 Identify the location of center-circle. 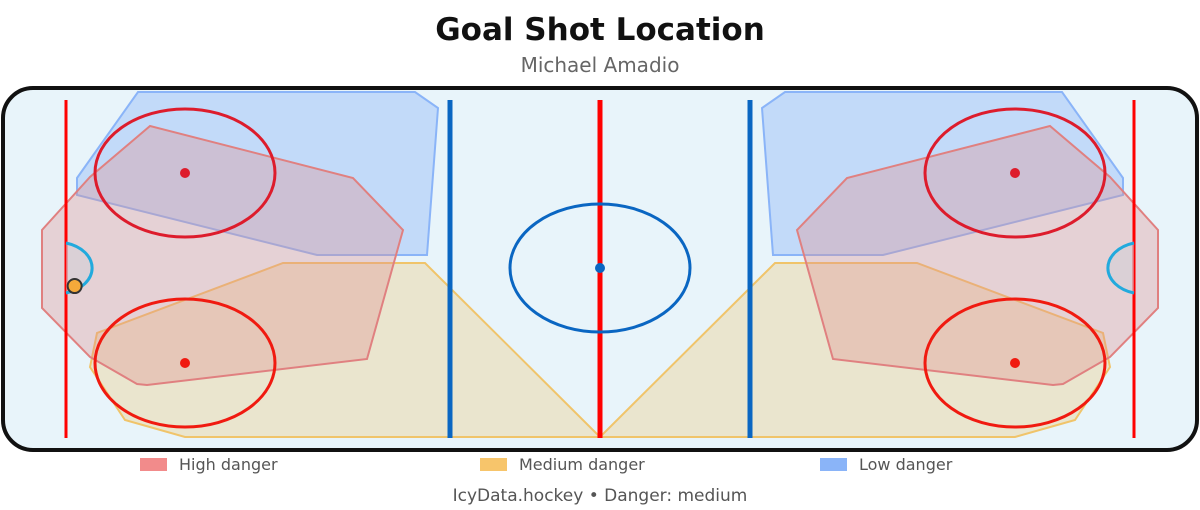
(600, 268).